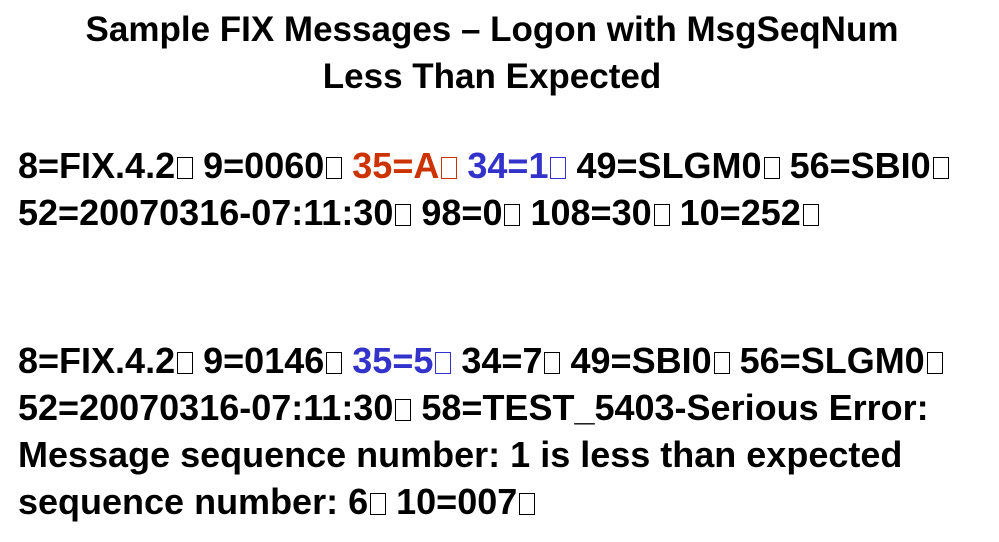  I want to click on fix-field-msg-type: 35=A, so click(396, 165).